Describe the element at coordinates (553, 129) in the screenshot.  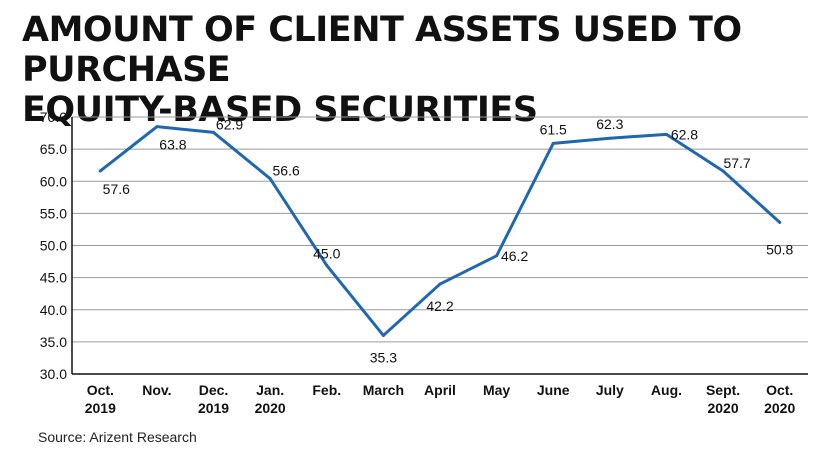
I see `data-label: 61.5` at that location.